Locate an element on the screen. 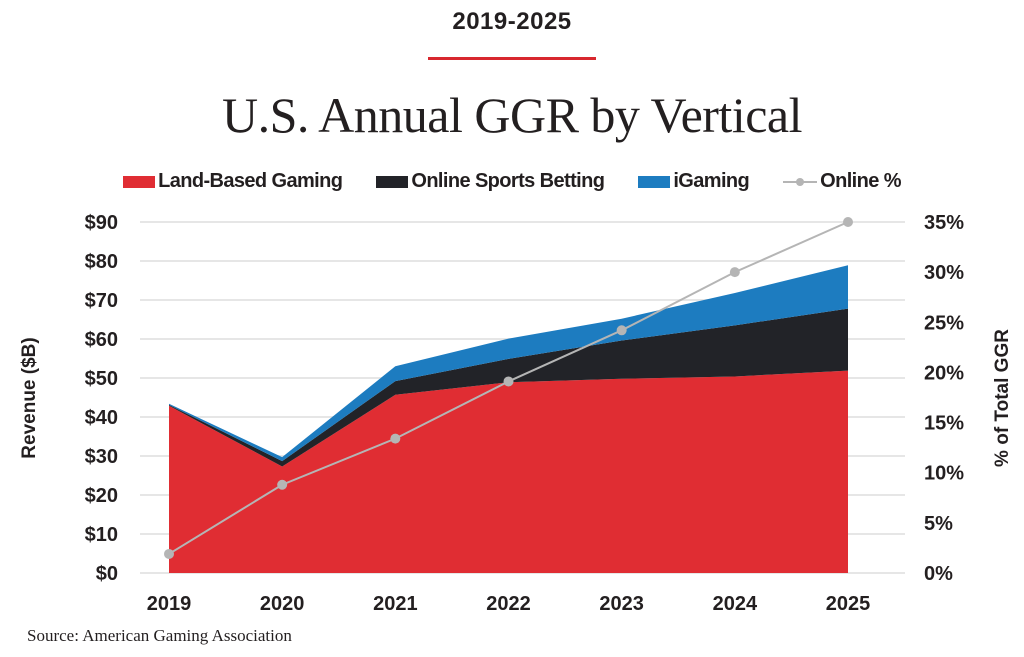 The height and width of the screenshot is (657, 1024). y2-tick-label: 0% is located at coordinates (938, 574).